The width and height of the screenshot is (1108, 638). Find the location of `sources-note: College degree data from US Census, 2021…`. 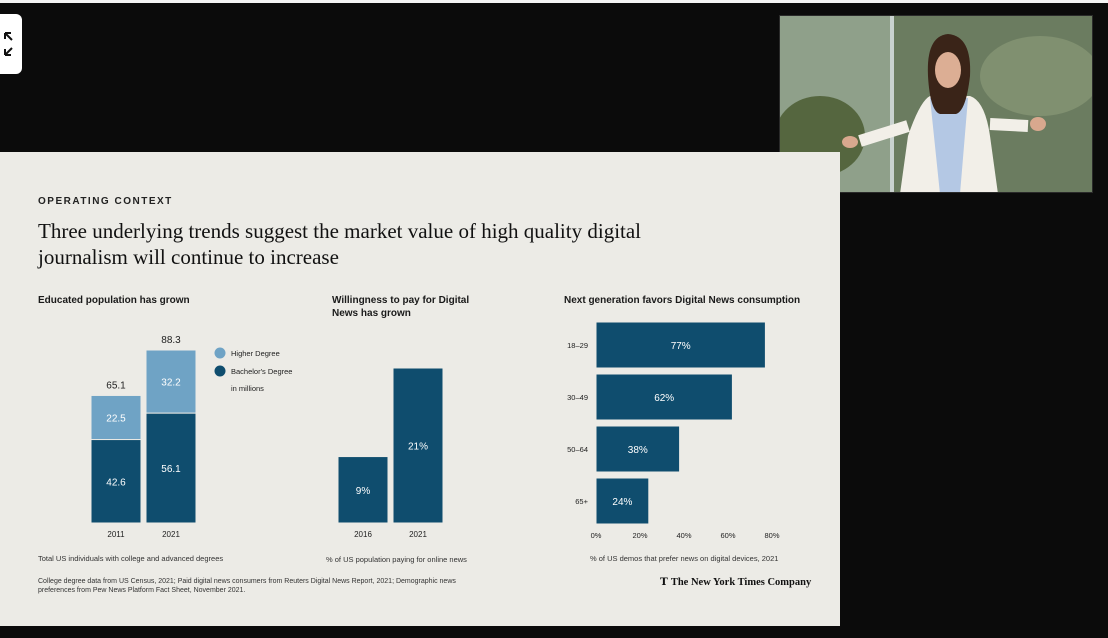

sources-note: College degree data from US Census, 2021… is located at coordinates (247, 586).